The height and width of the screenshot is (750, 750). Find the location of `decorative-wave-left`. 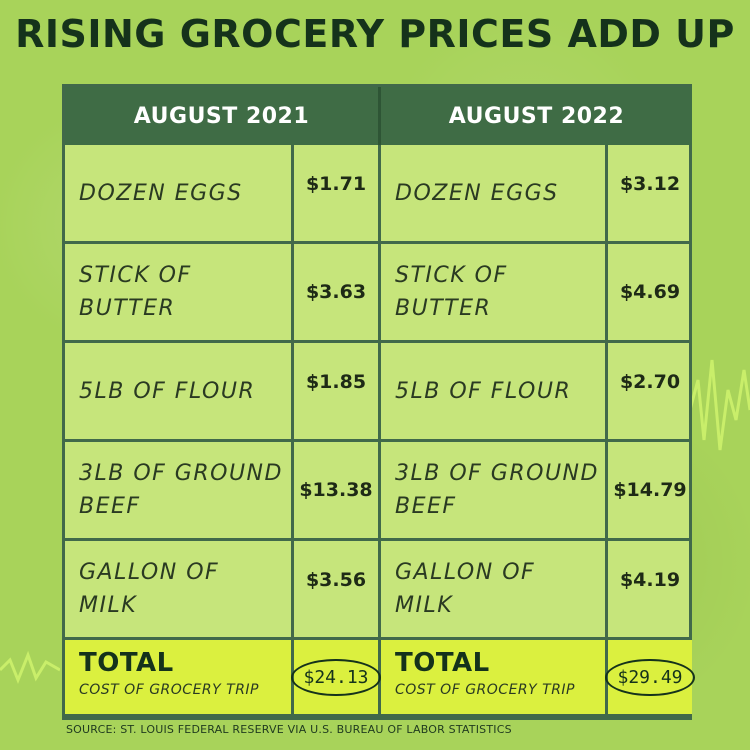

decorative-wave-left is located at coordinates (30, 667).